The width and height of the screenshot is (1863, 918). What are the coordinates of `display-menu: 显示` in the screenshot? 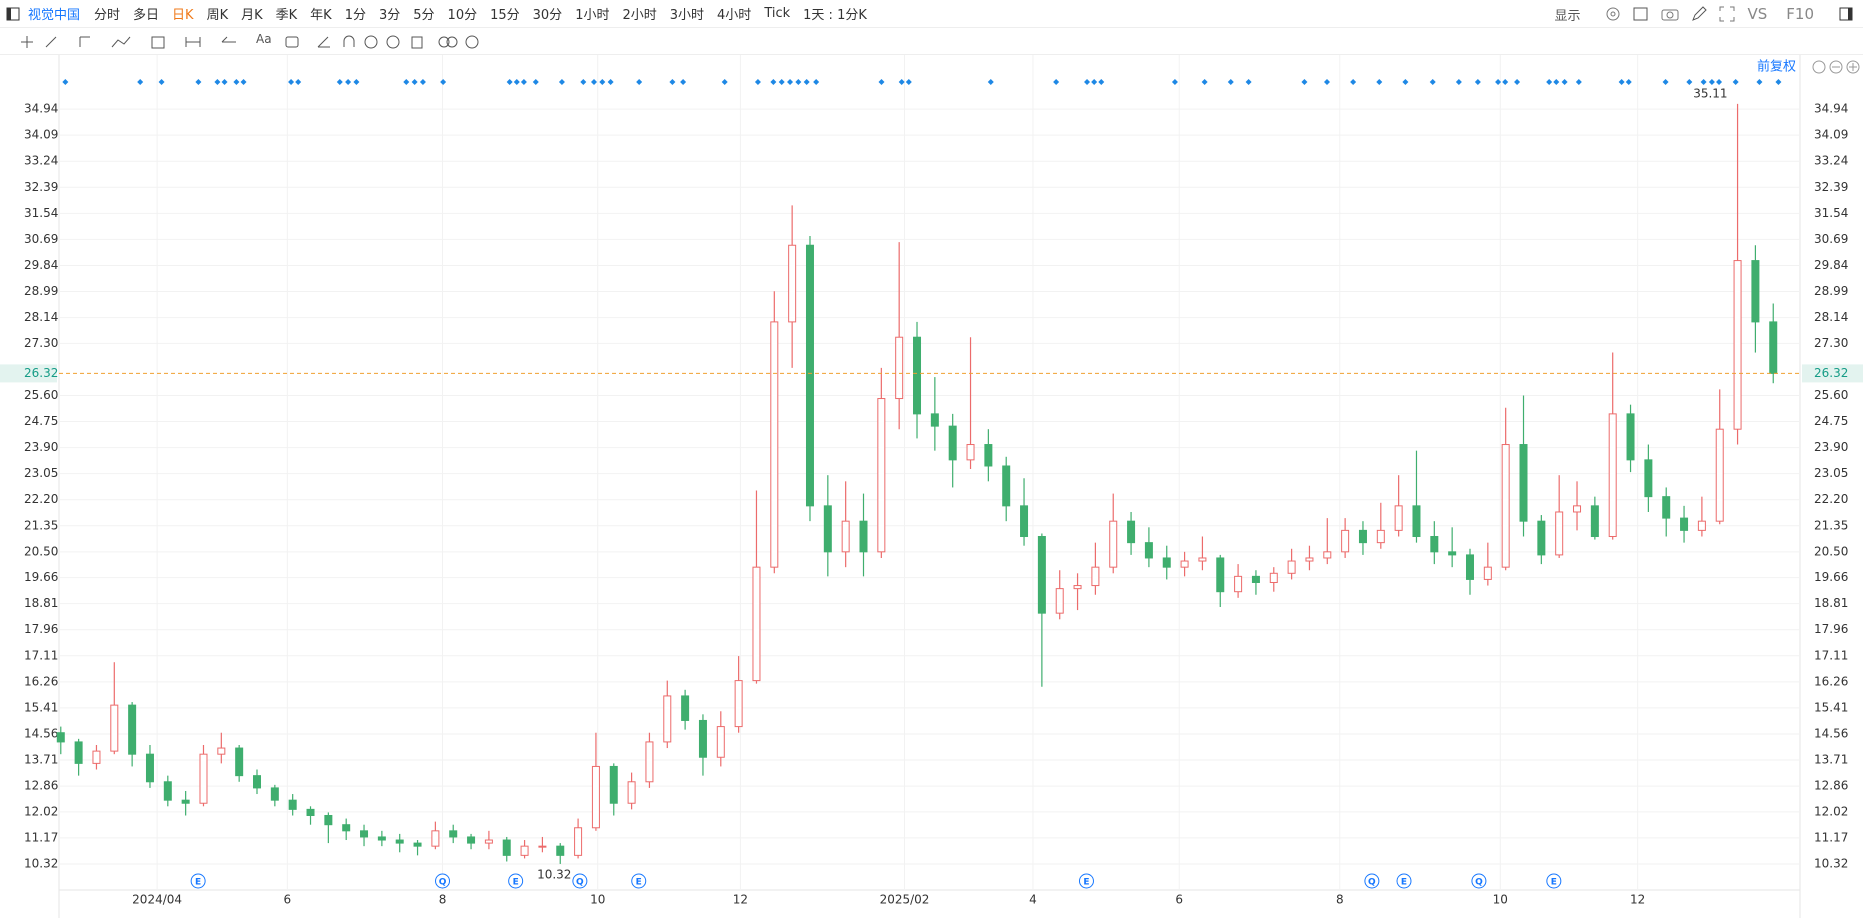 It's located at (1567, 16).